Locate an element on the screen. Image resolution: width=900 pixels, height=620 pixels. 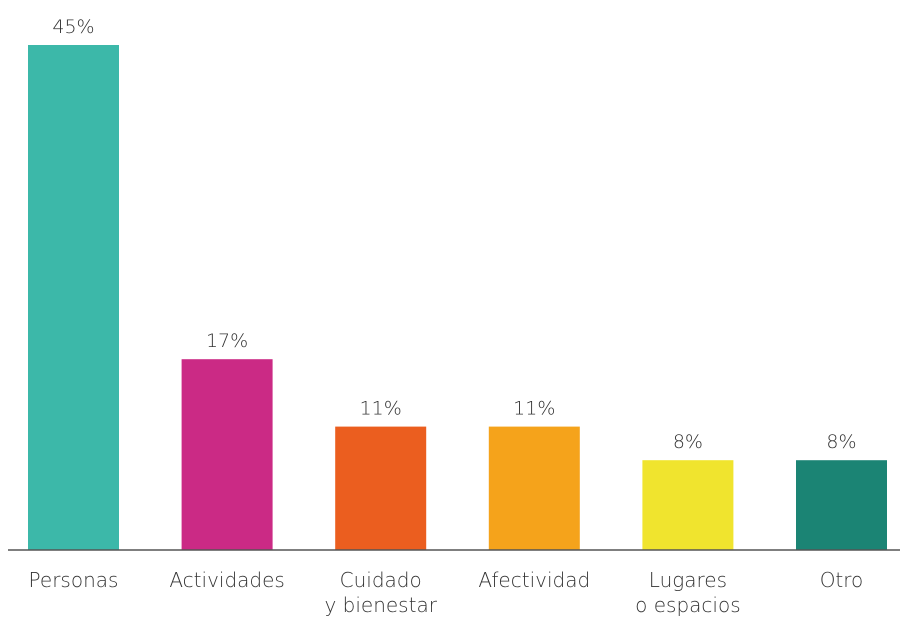
category-label-line: o espacios is located at coordinates (687, 605).